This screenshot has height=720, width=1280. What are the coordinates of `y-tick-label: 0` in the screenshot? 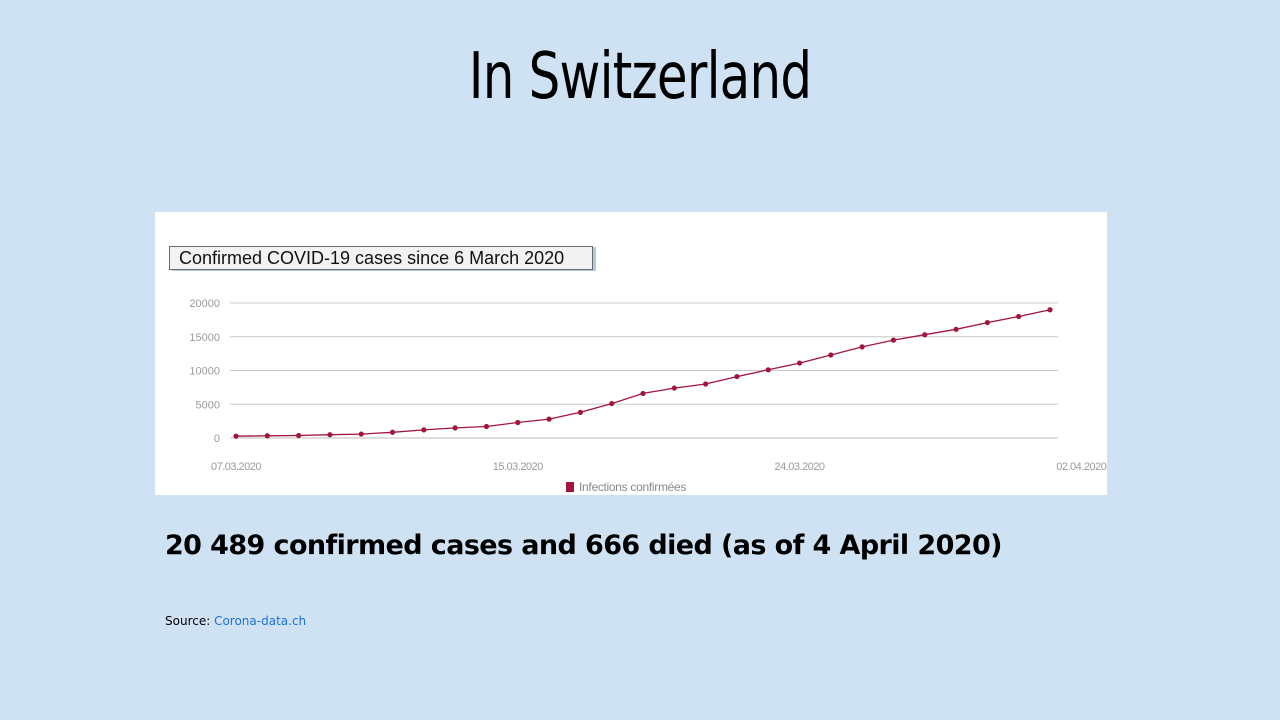 It's located at (217, 439).